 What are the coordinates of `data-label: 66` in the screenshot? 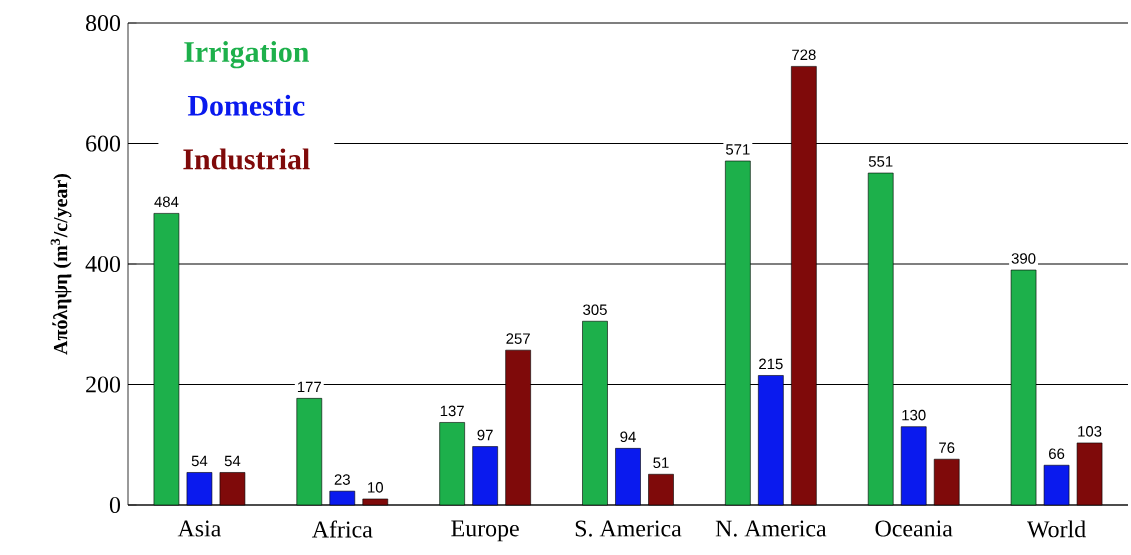 It's located at (1057, 453).